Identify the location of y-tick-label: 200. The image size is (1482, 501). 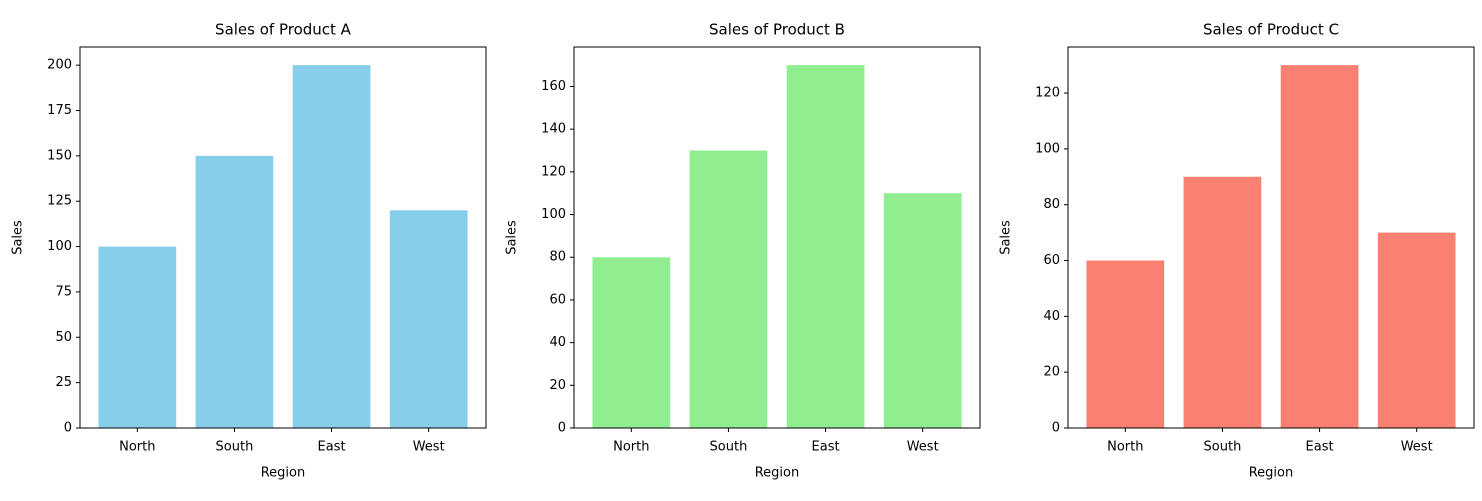
(59, 65).